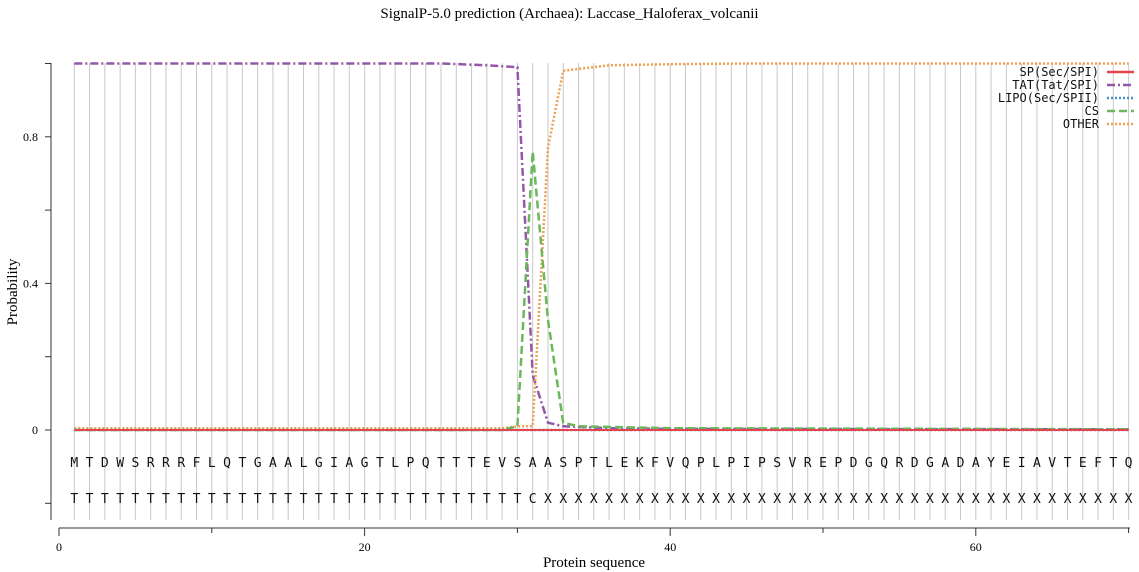 This screenshot has height=572, width=1139. Describe the element at coordinates (365, 547) in the screenshot. I see `x-tick-label: 20` at that location.